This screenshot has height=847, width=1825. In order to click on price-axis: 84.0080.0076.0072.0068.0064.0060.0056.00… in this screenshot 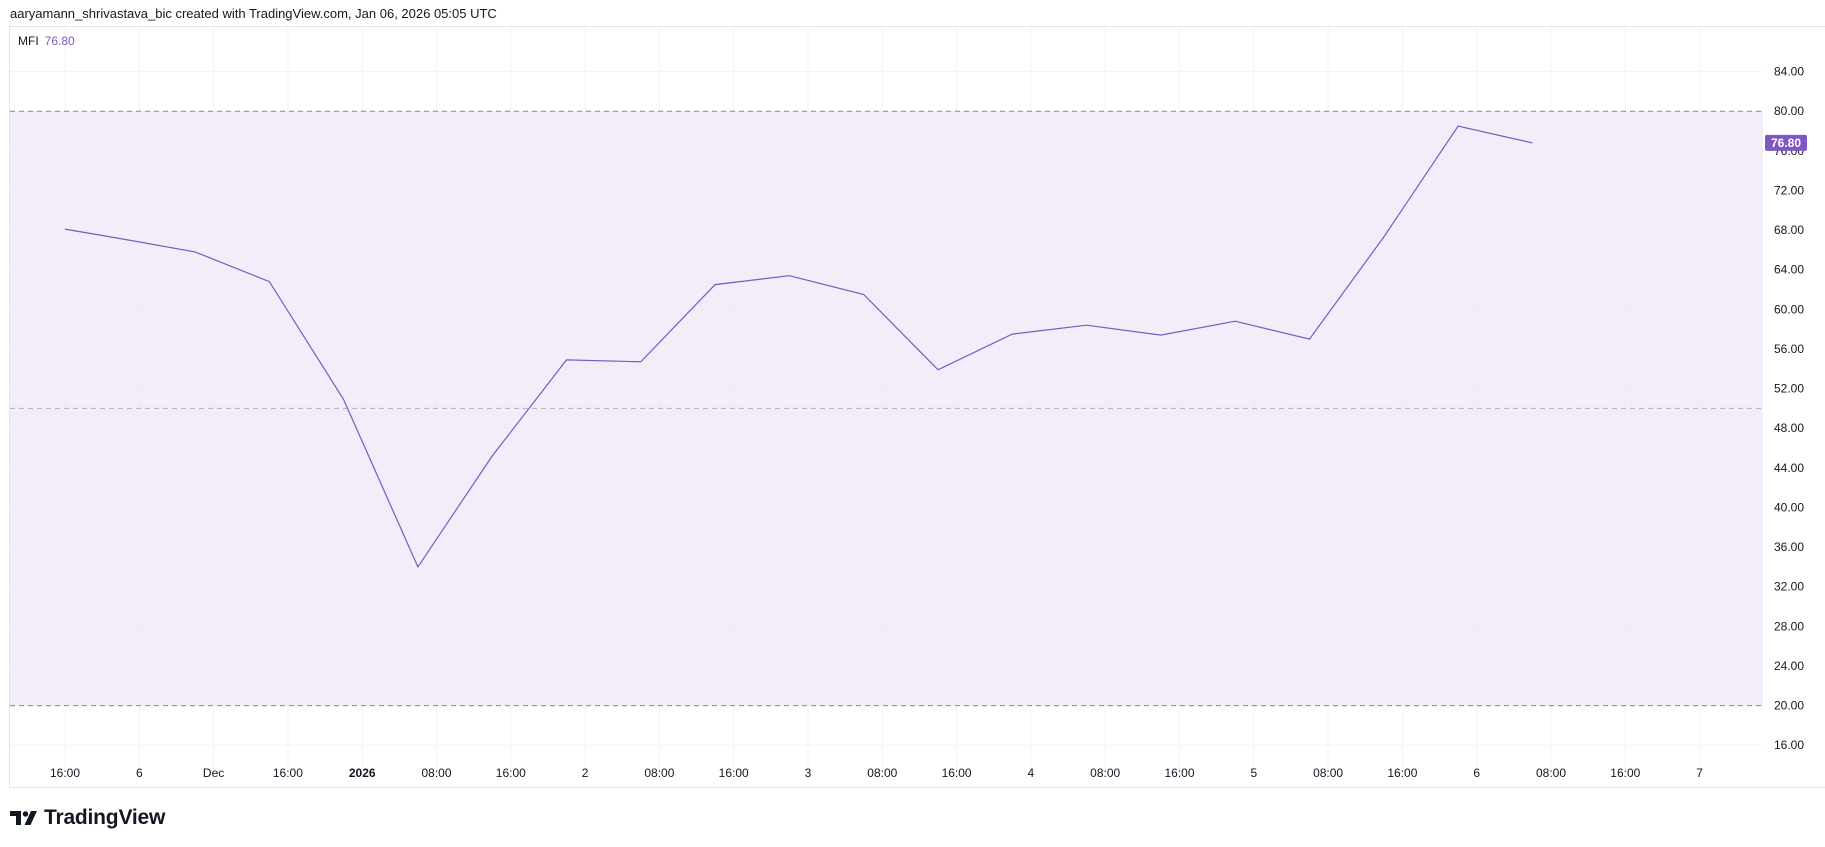, I will do `click(1789, 409)`.